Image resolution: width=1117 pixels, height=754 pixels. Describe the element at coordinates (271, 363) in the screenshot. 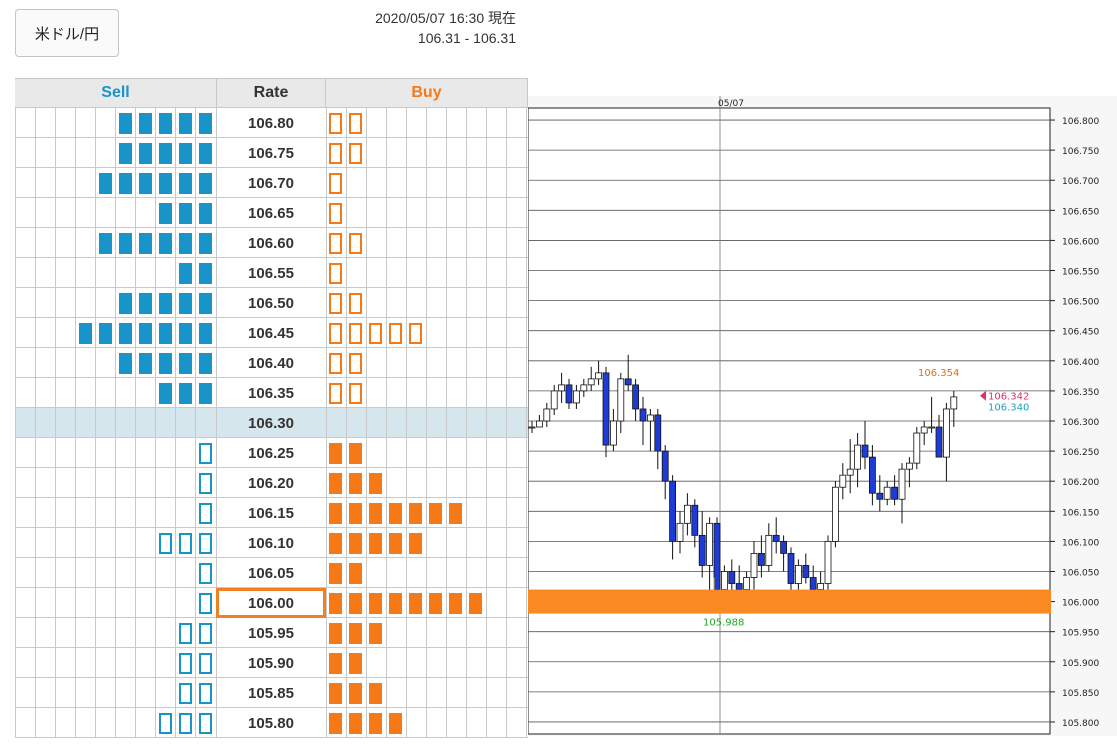

I see `rate-cell: 106.40` at that location.